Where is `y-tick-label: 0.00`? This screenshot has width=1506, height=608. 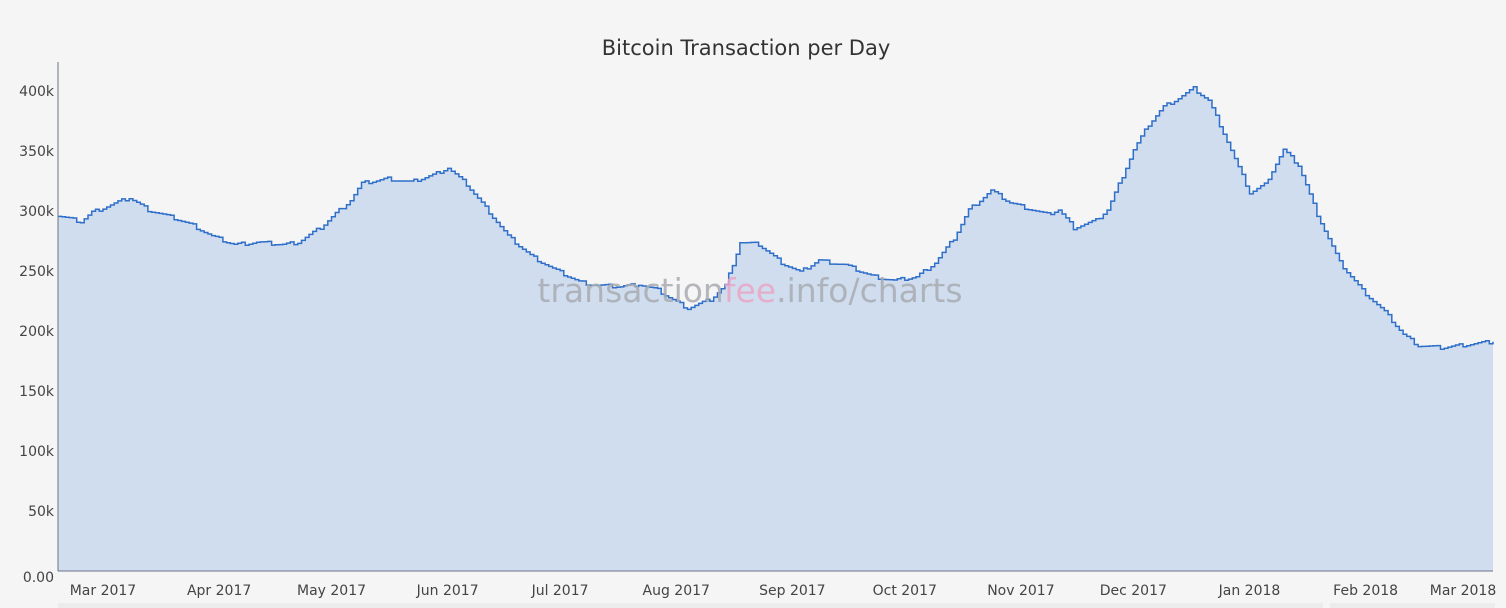
y-tick-label: 0.00 is located at coordinates (38, 578).